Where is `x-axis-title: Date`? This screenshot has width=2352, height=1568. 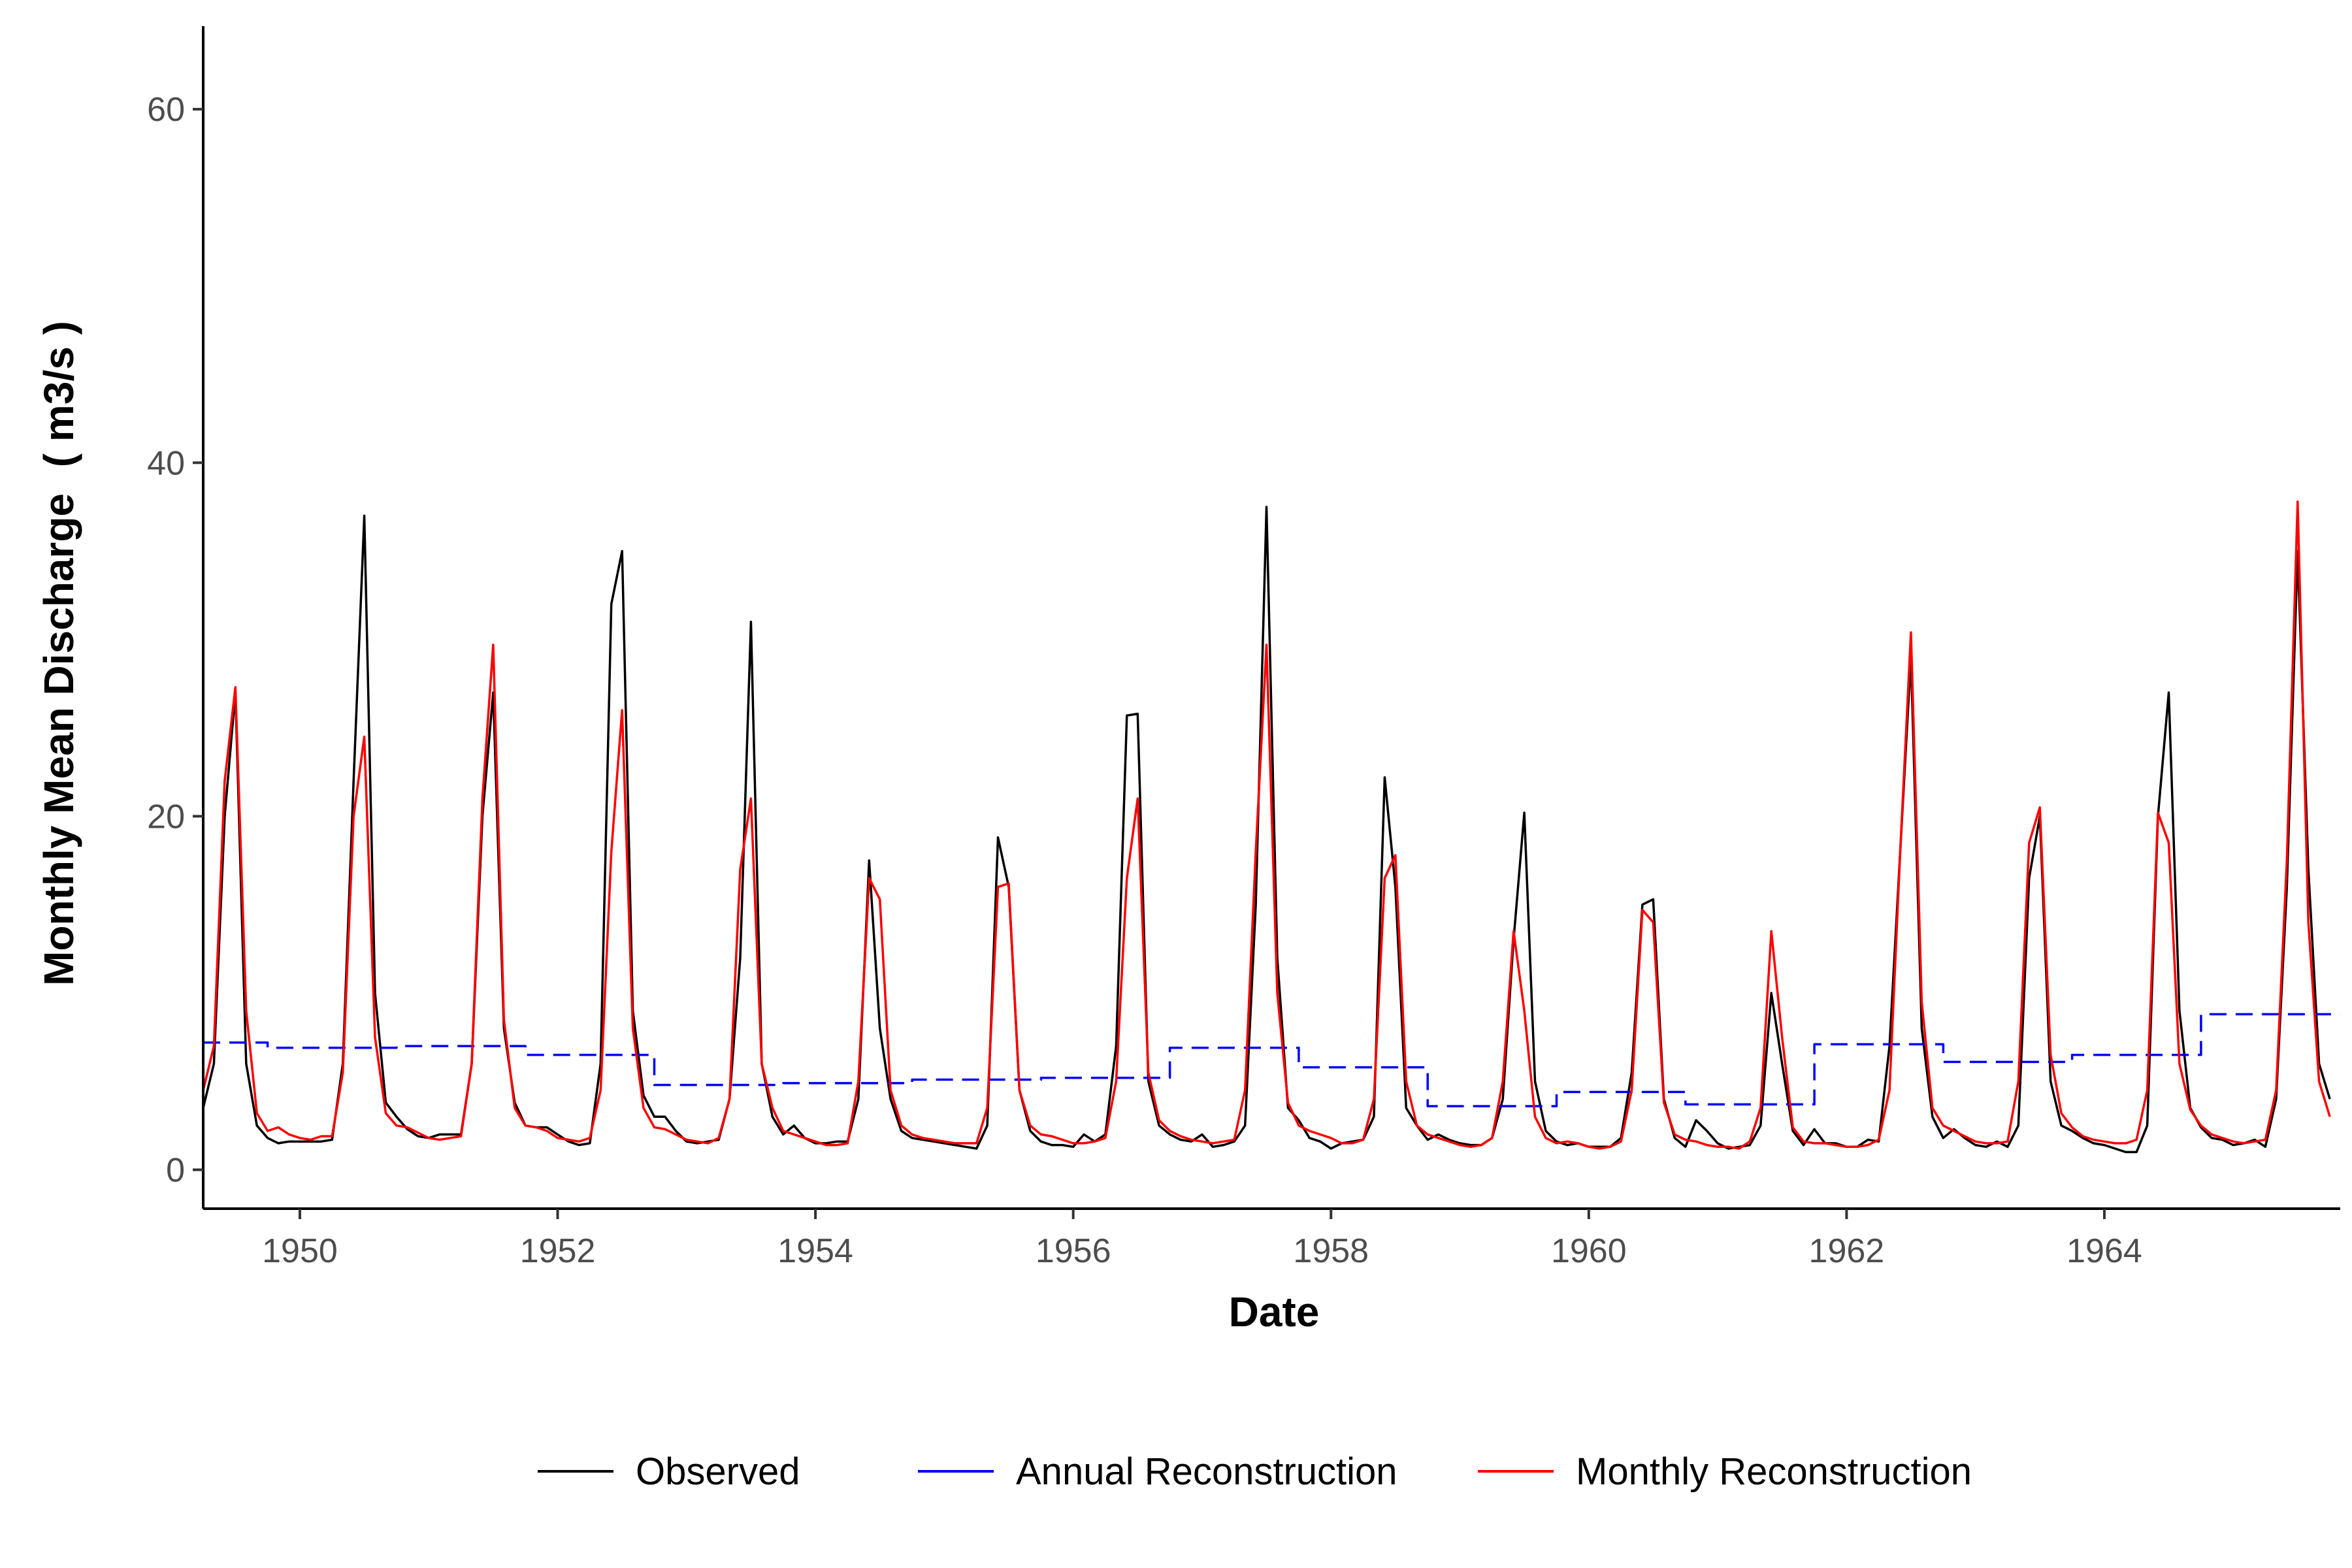
x-axis-title: Date is located at coordinates (1274, 1311).